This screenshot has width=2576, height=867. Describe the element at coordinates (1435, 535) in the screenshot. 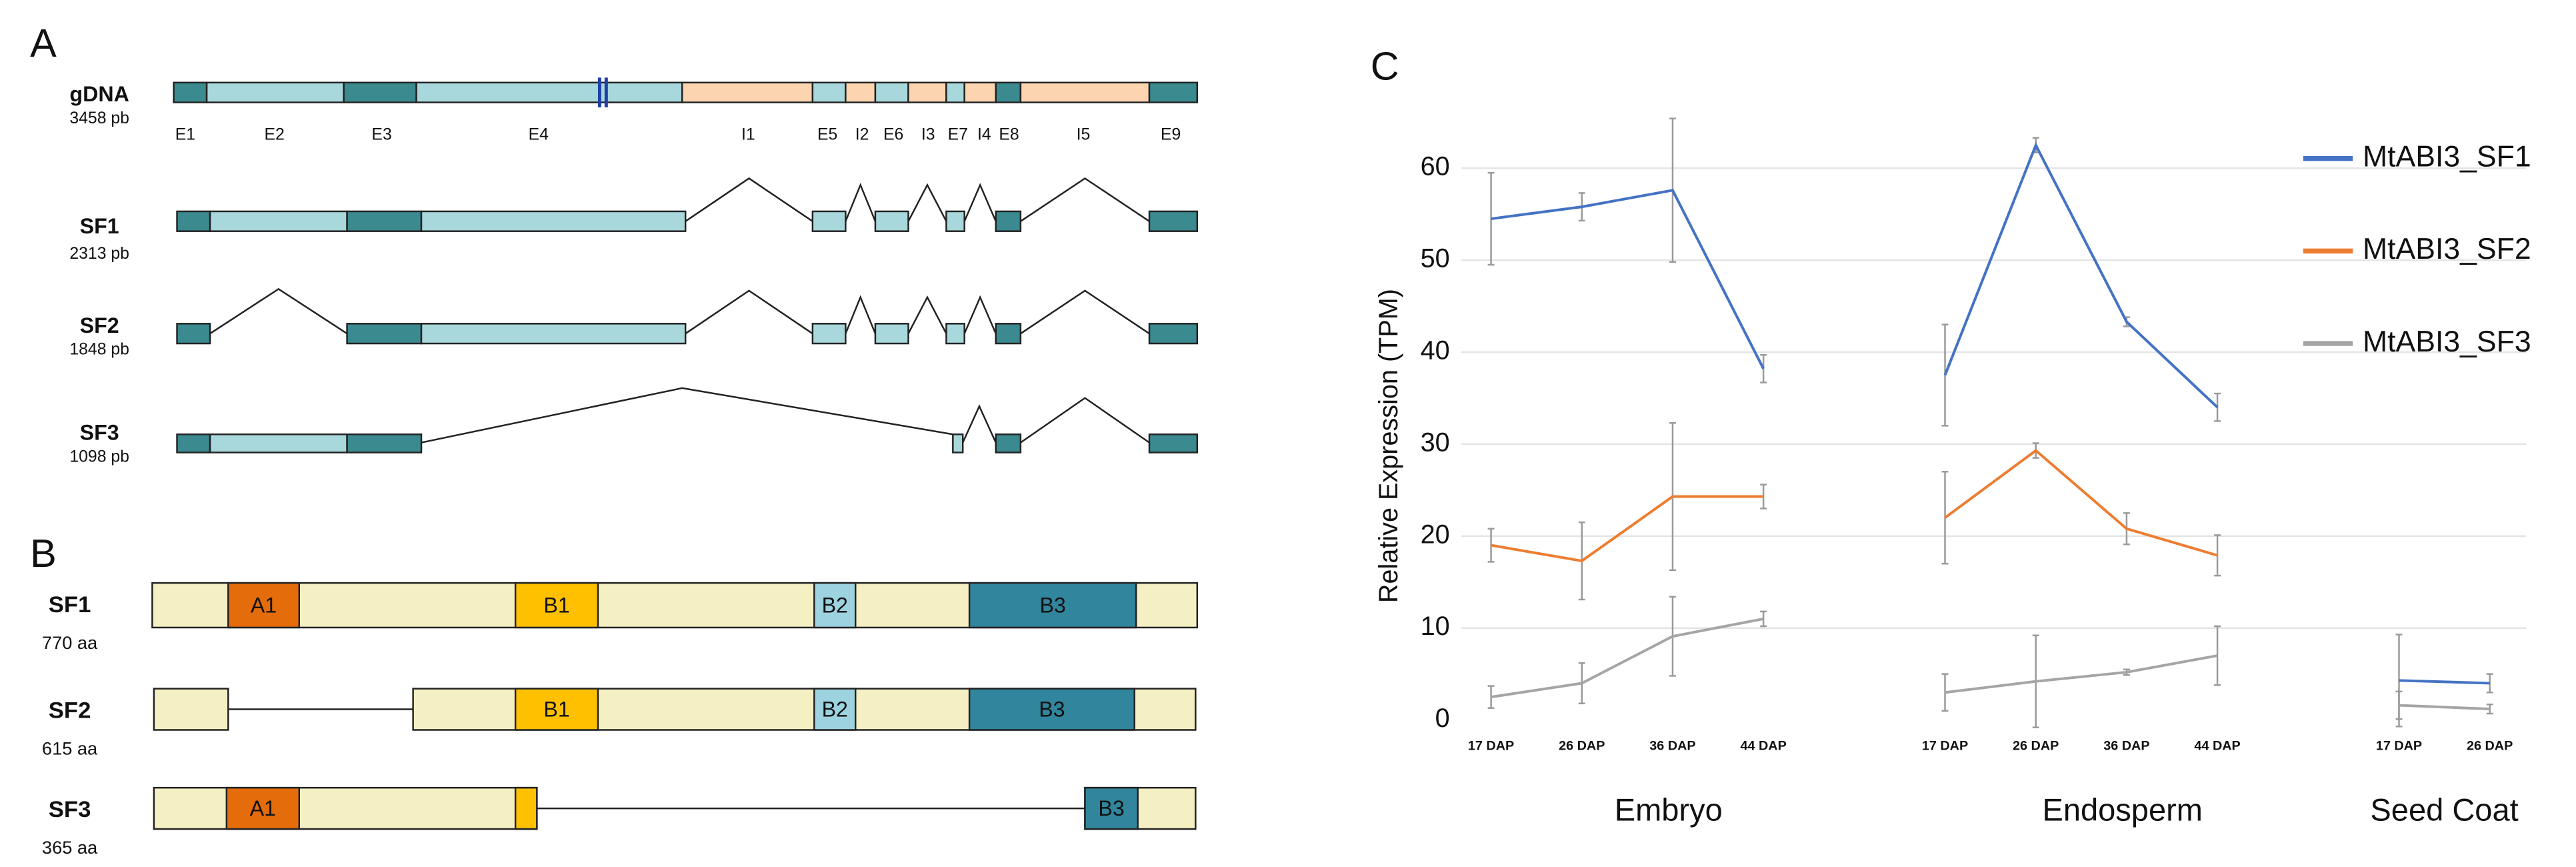

I see `y-tick-label: 20` at that location.